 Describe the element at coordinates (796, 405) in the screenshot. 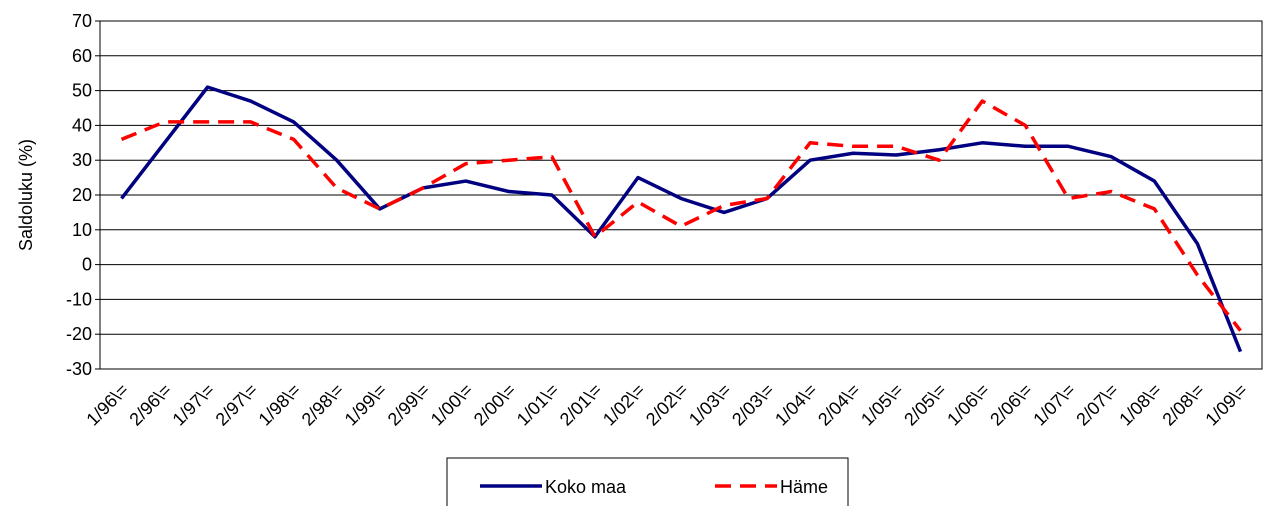

I see `x-tick-label: 1/04\=` at that location.